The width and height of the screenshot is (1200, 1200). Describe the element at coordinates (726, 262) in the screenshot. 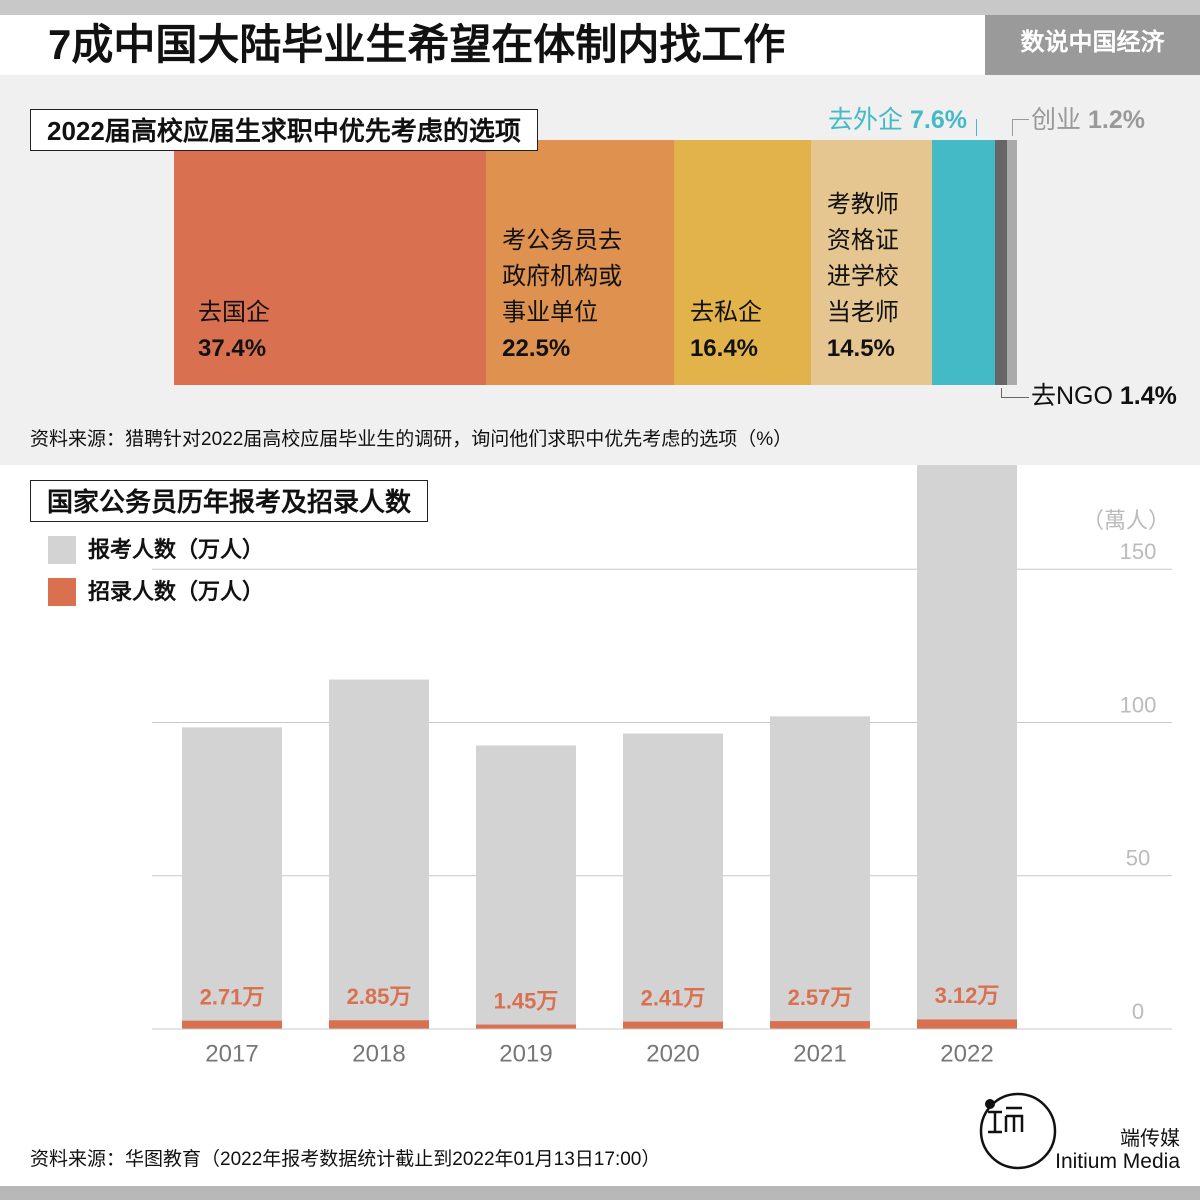

I see `segment-label: 去私企 16.4%` at that location.